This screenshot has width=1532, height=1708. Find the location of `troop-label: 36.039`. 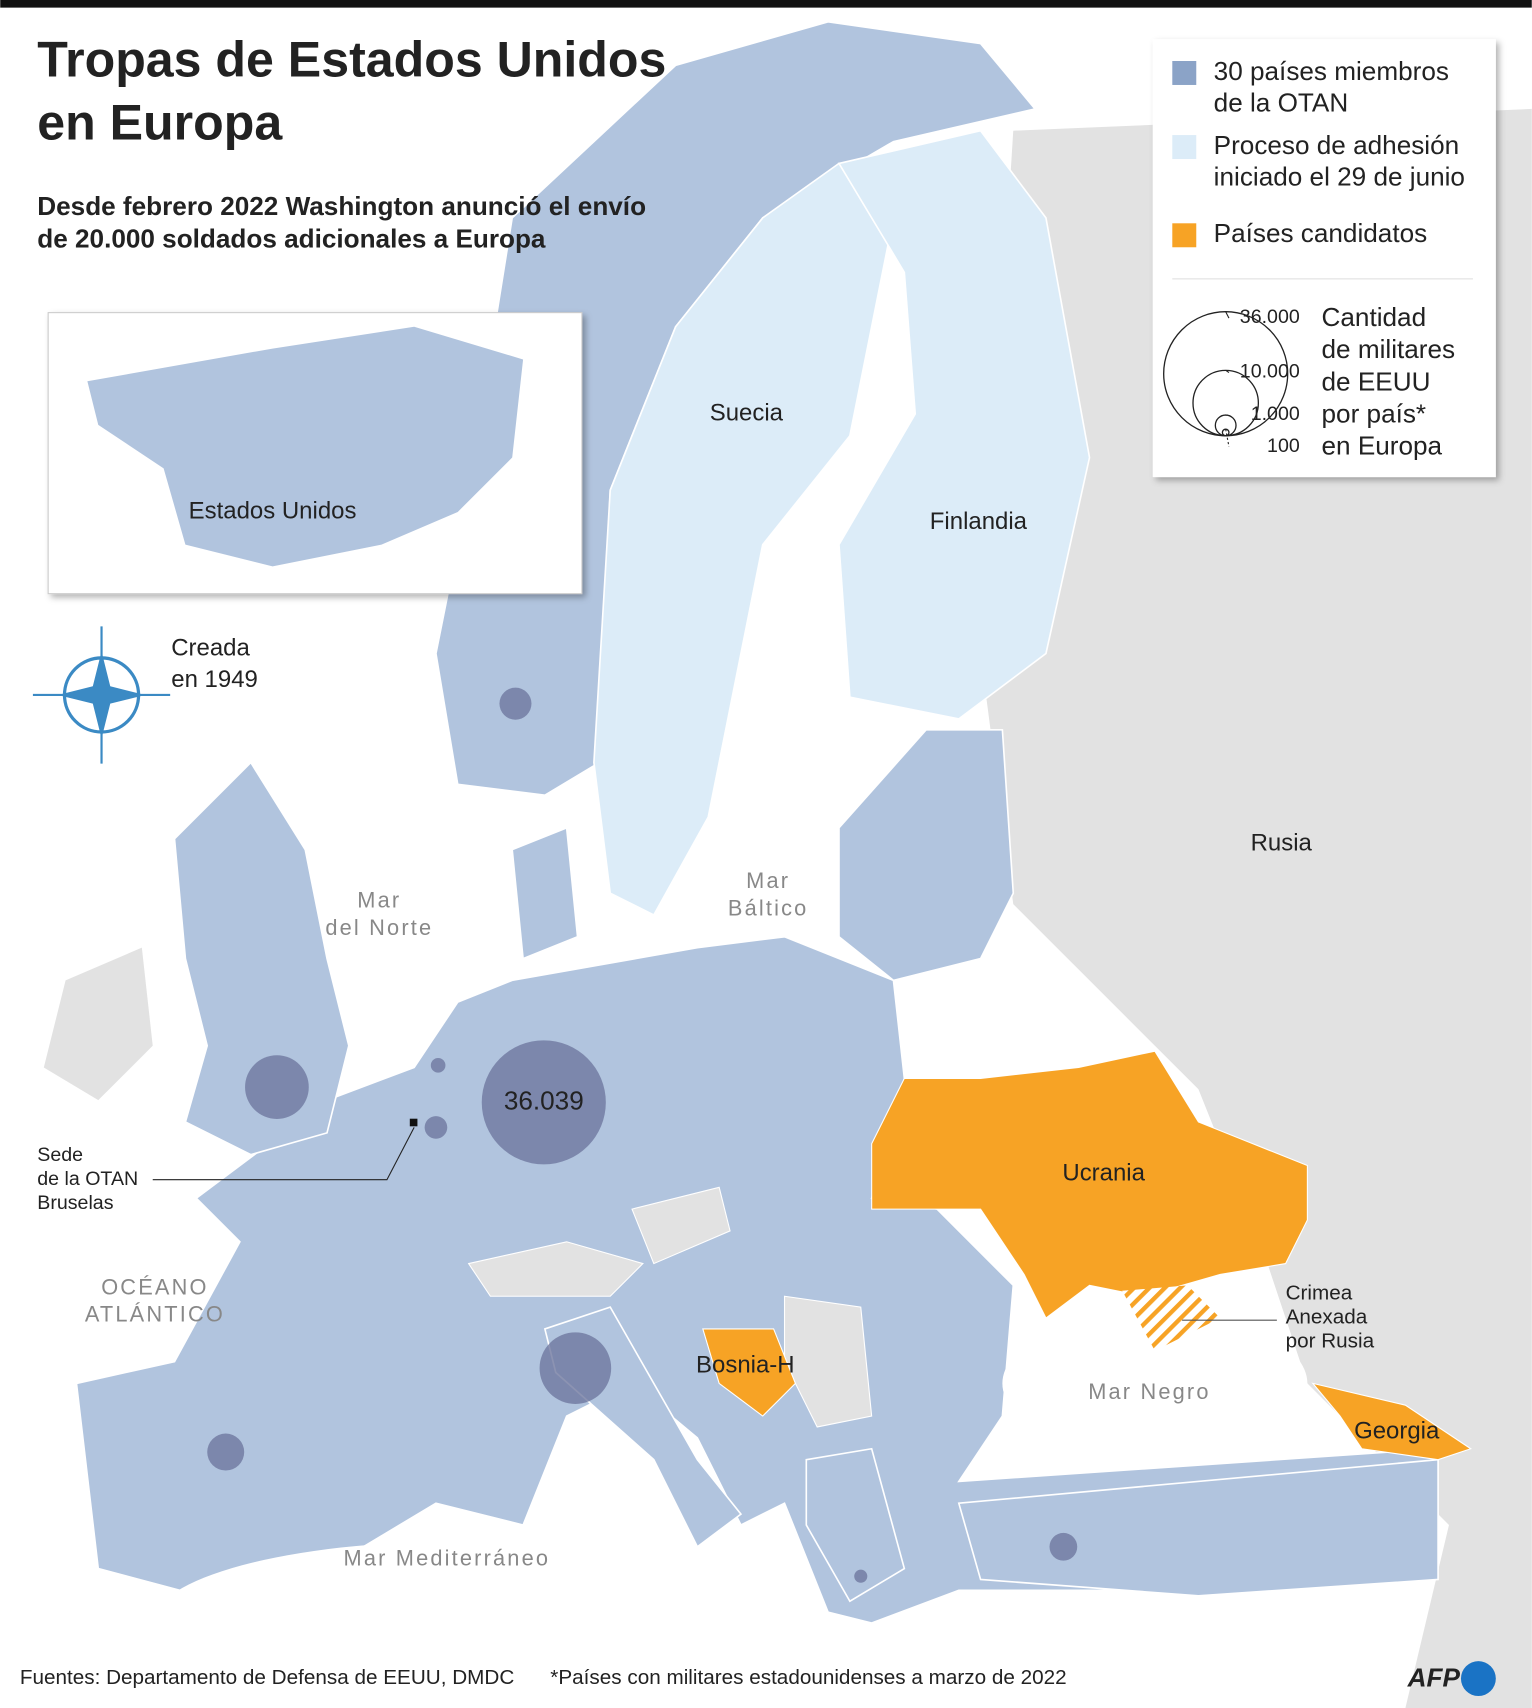

troop-label: 36.039 is located at coordinates (544, 1100).